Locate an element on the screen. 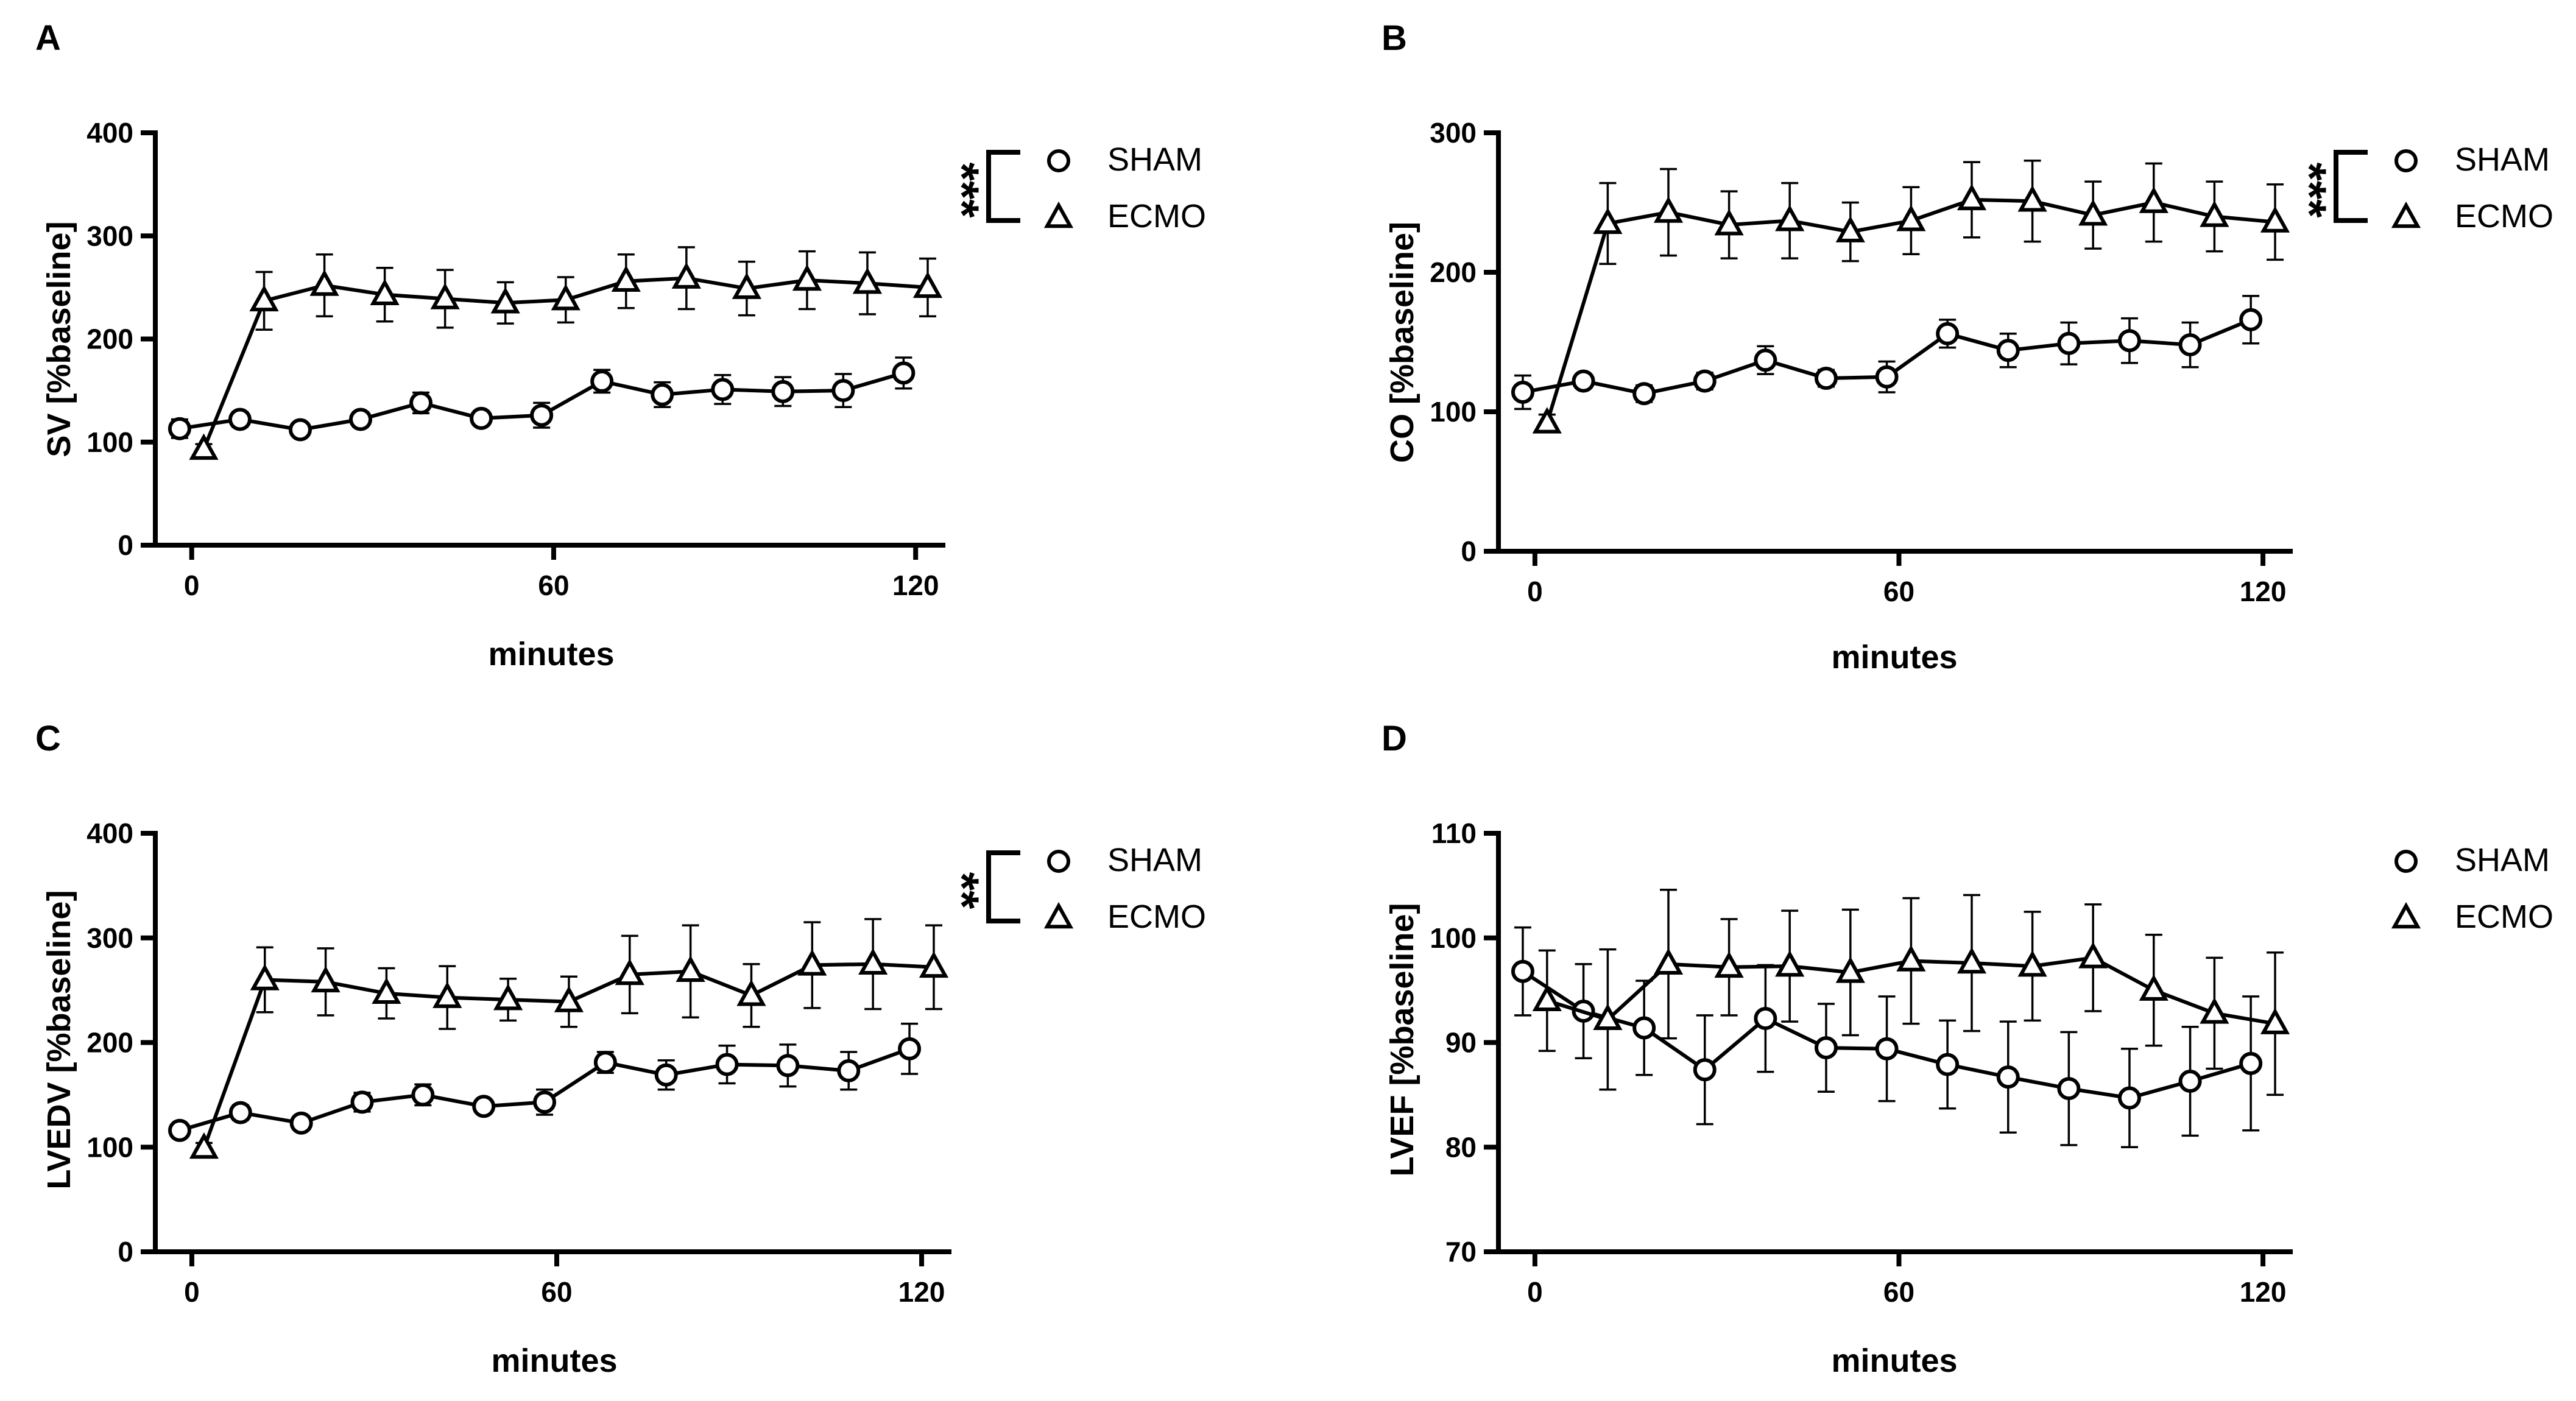 This screenshot has height=1401, width=2576. y-axis-title: LVEF [%baseline] is located at coordinates (1402, 1039).